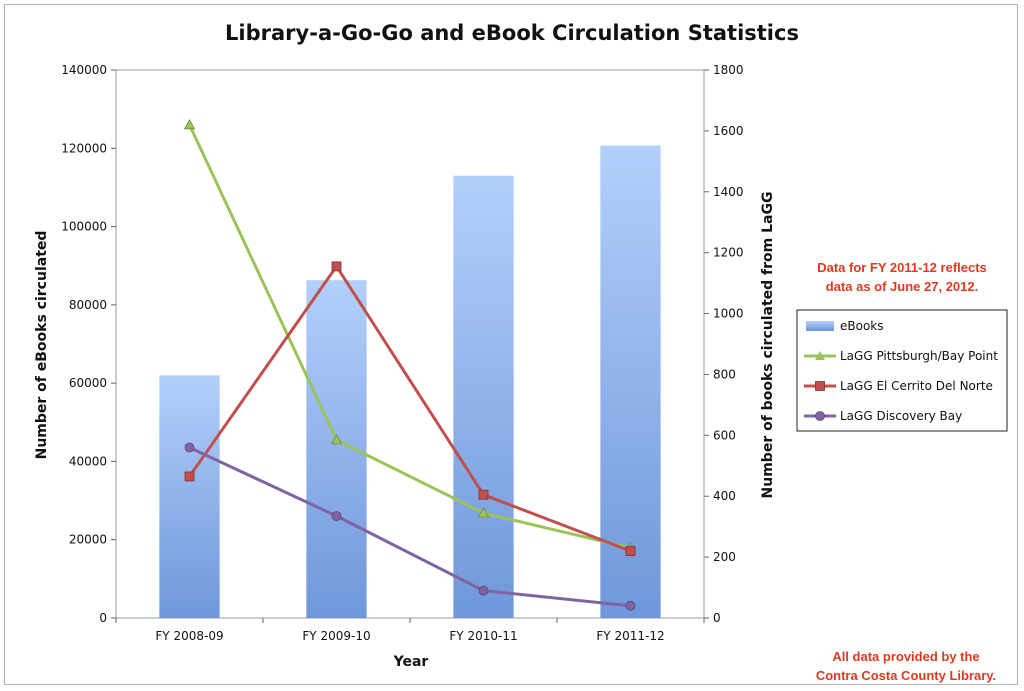  Describe the element at coordinates (483, 636) in the screenshot. I see `x-tick-label: FY 2010-11` at that location.